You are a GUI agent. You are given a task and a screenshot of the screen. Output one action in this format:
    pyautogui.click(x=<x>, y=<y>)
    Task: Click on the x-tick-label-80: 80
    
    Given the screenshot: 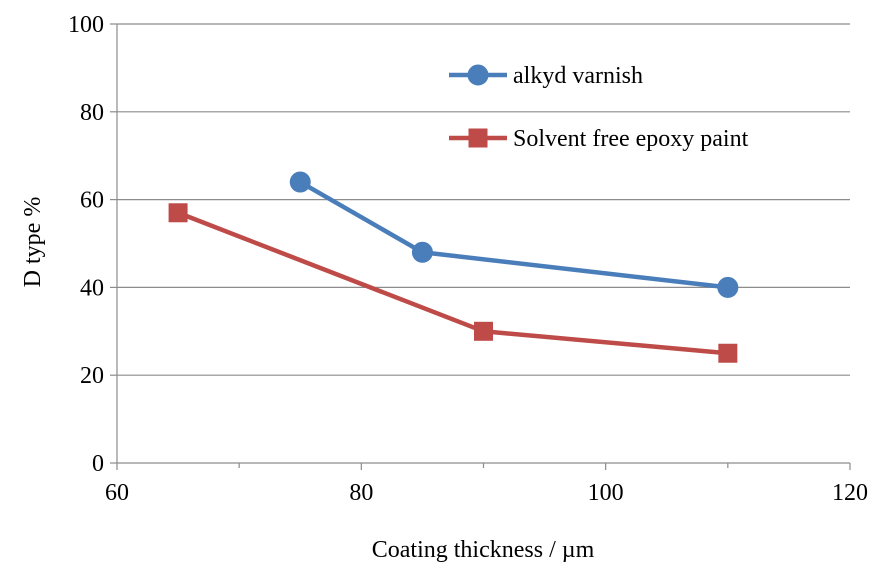 What is the action you would take?
    pyautogui.click(x=361, y=493)
    